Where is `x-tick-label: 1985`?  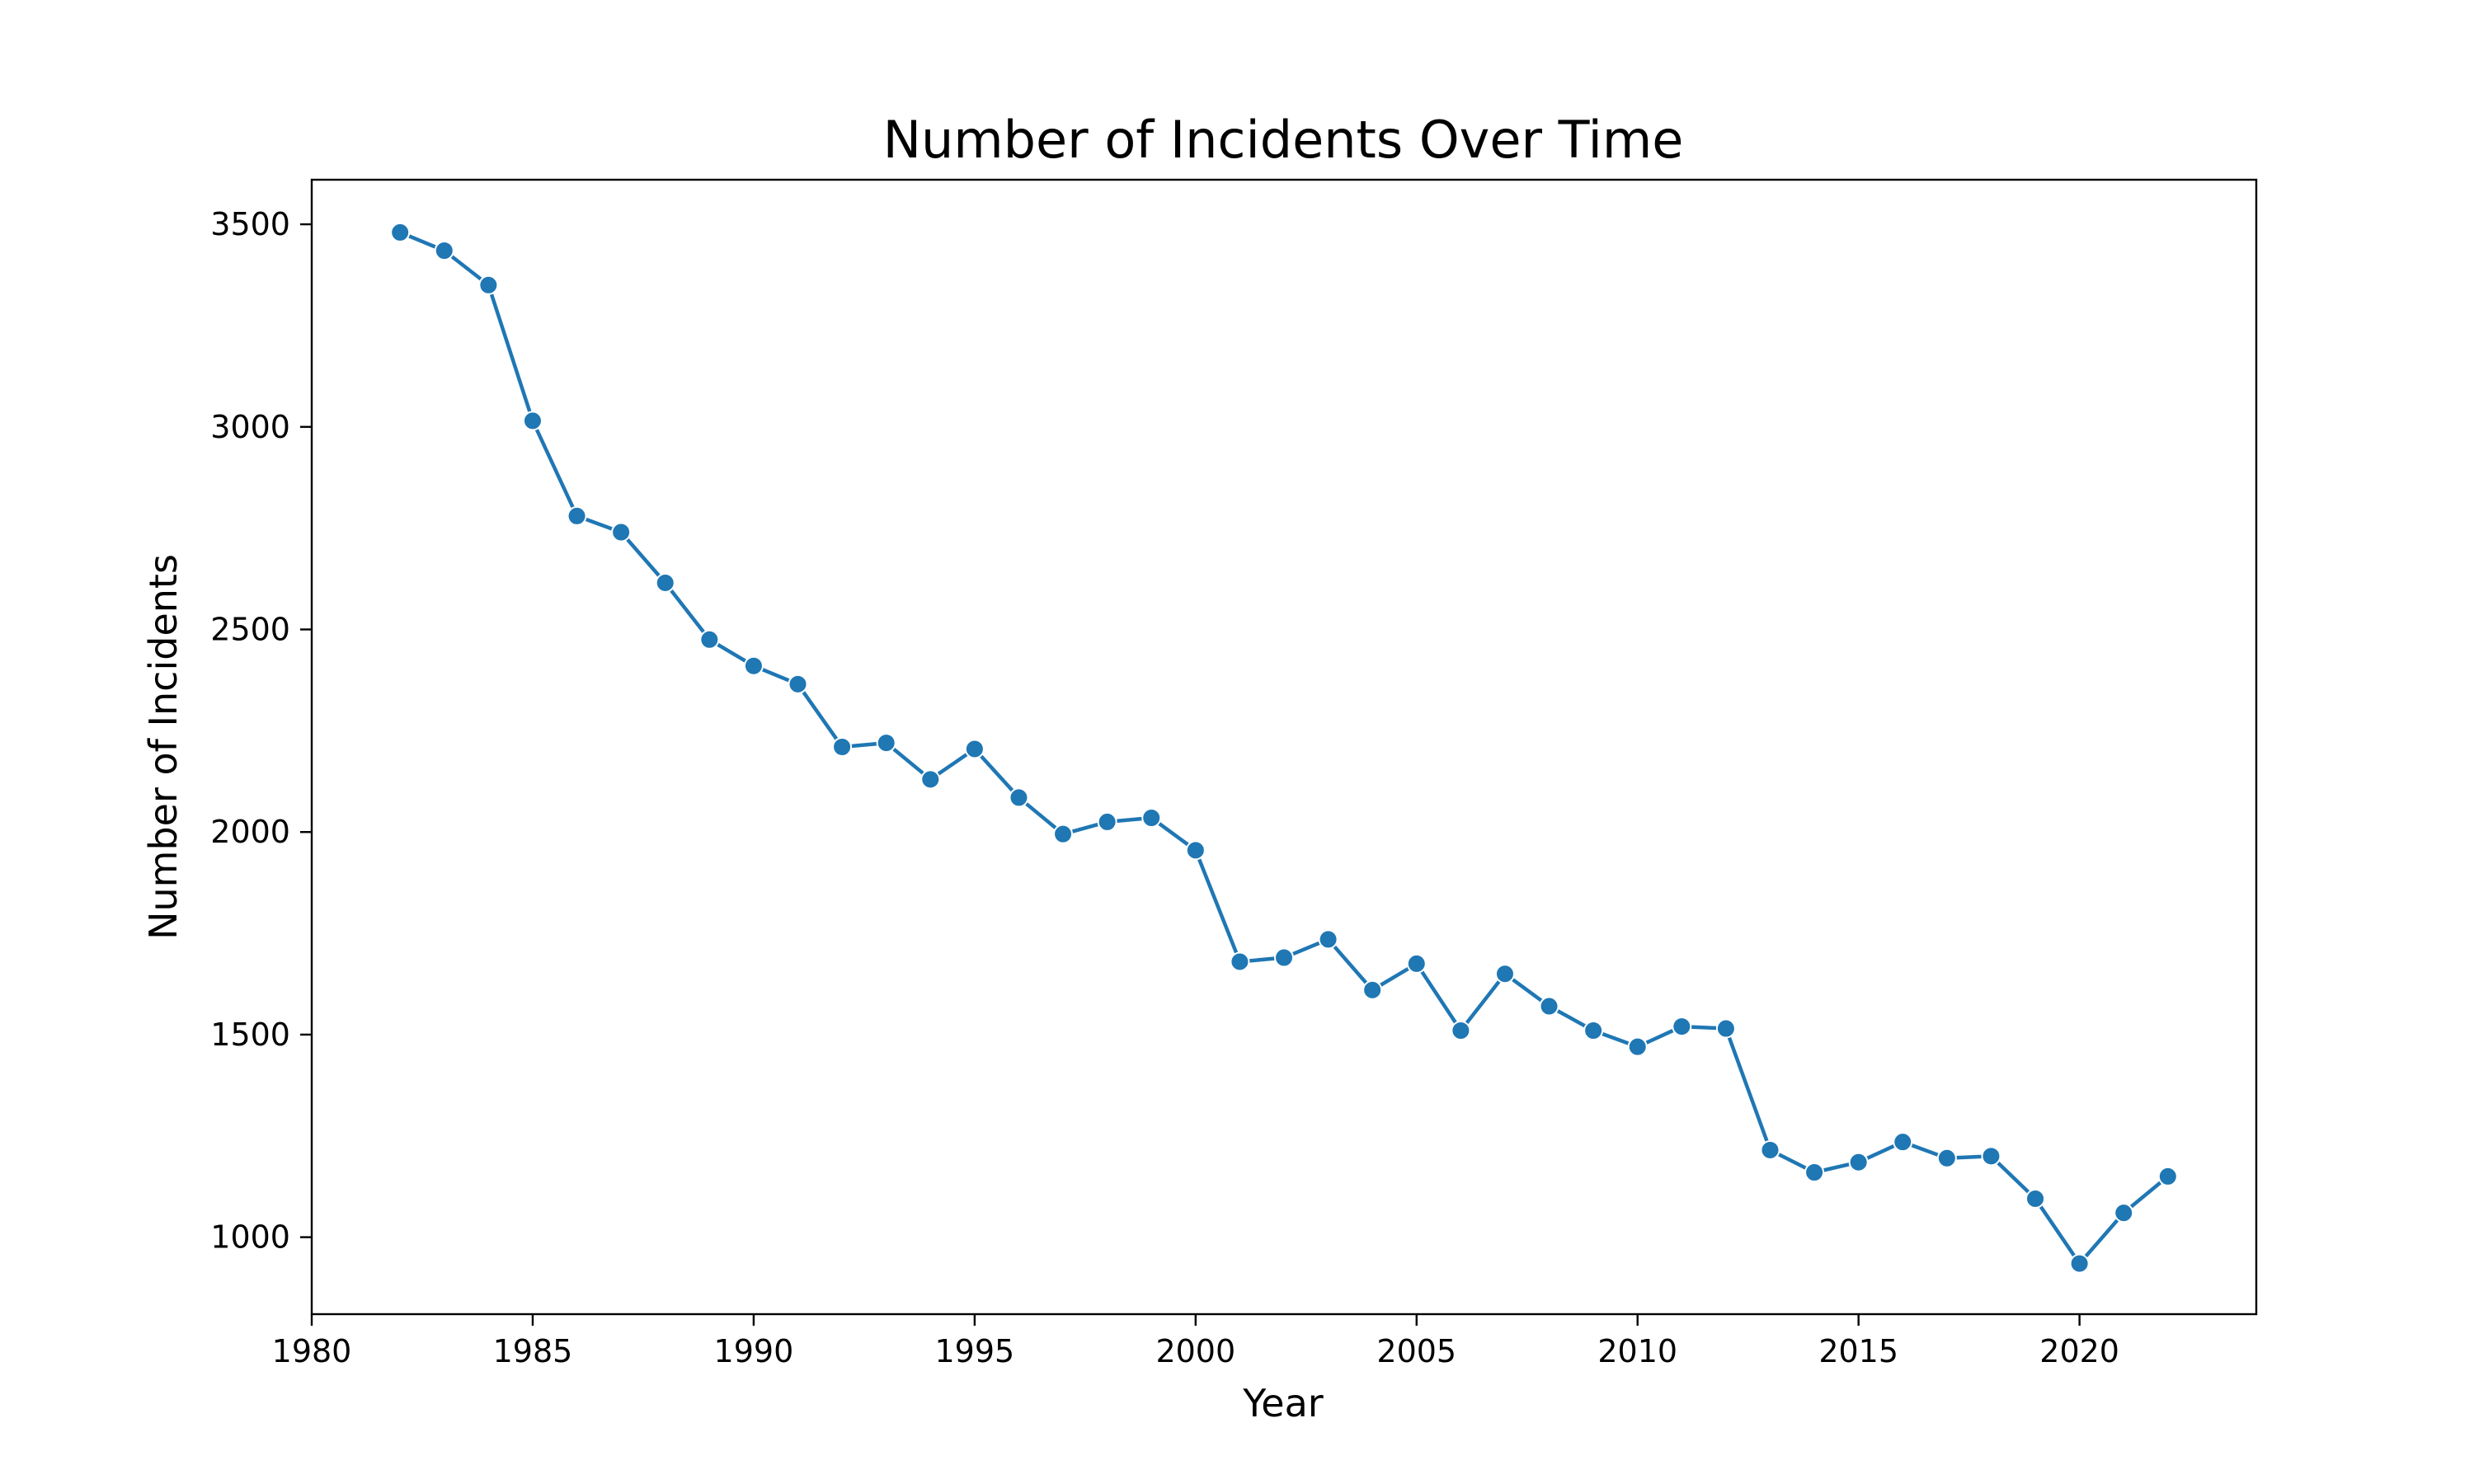
x-tick-label: 1985 is located at coordinates (533, 1351).